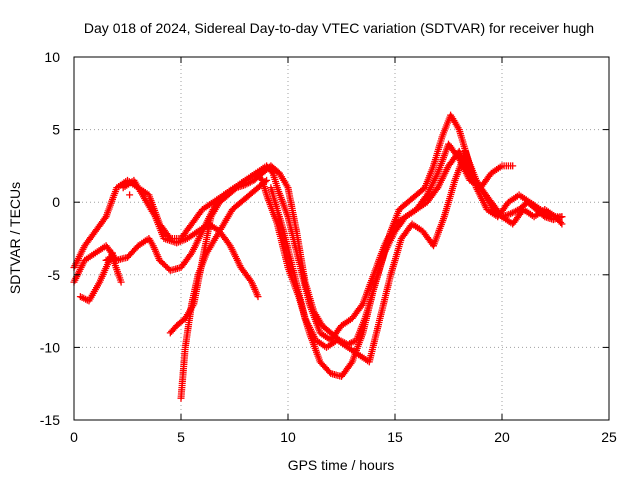  Describe the element at coordinates (395, 437) in the screenshot. I see `x-tick-label: 15` at that location.